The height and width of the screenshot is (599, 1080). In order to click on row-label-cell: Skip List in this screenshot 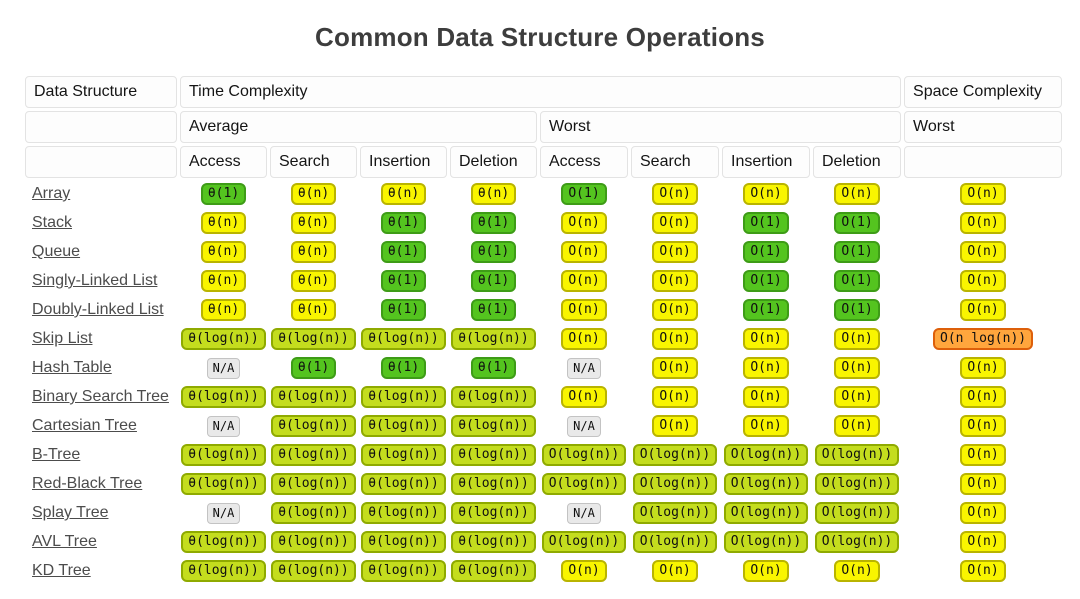, I will do `click(101, 339)`.